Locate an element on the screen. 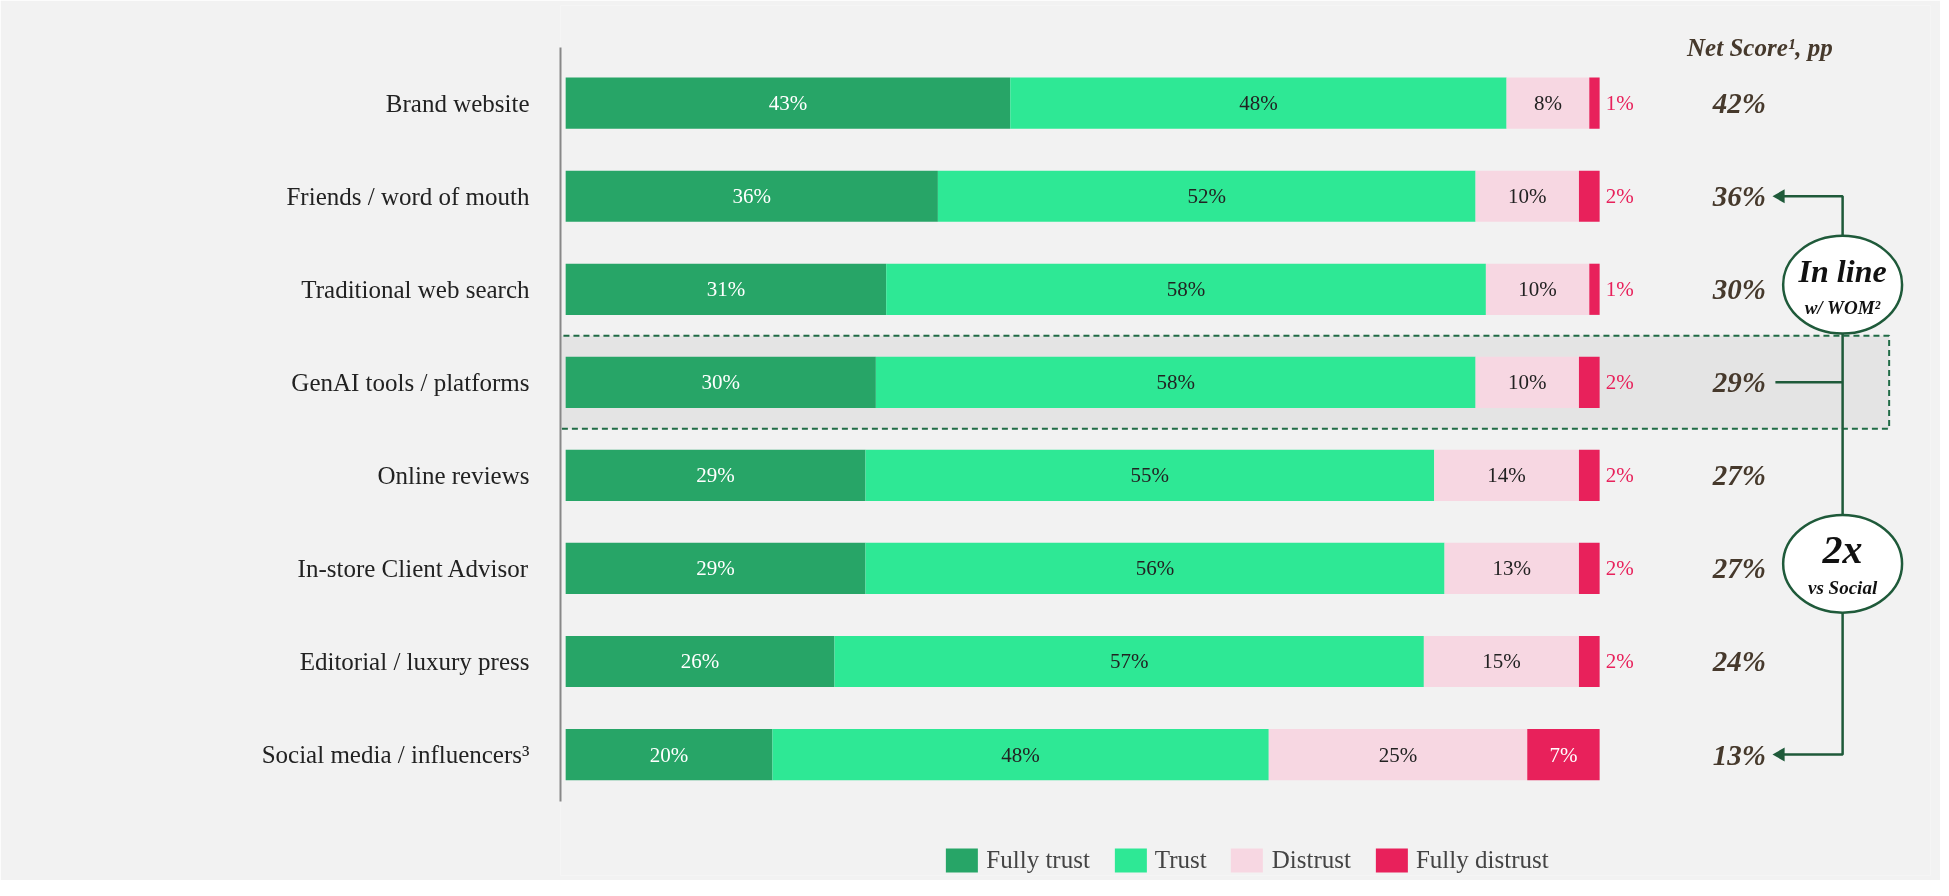  data-label: 31% is located at coordinates (726, 289).